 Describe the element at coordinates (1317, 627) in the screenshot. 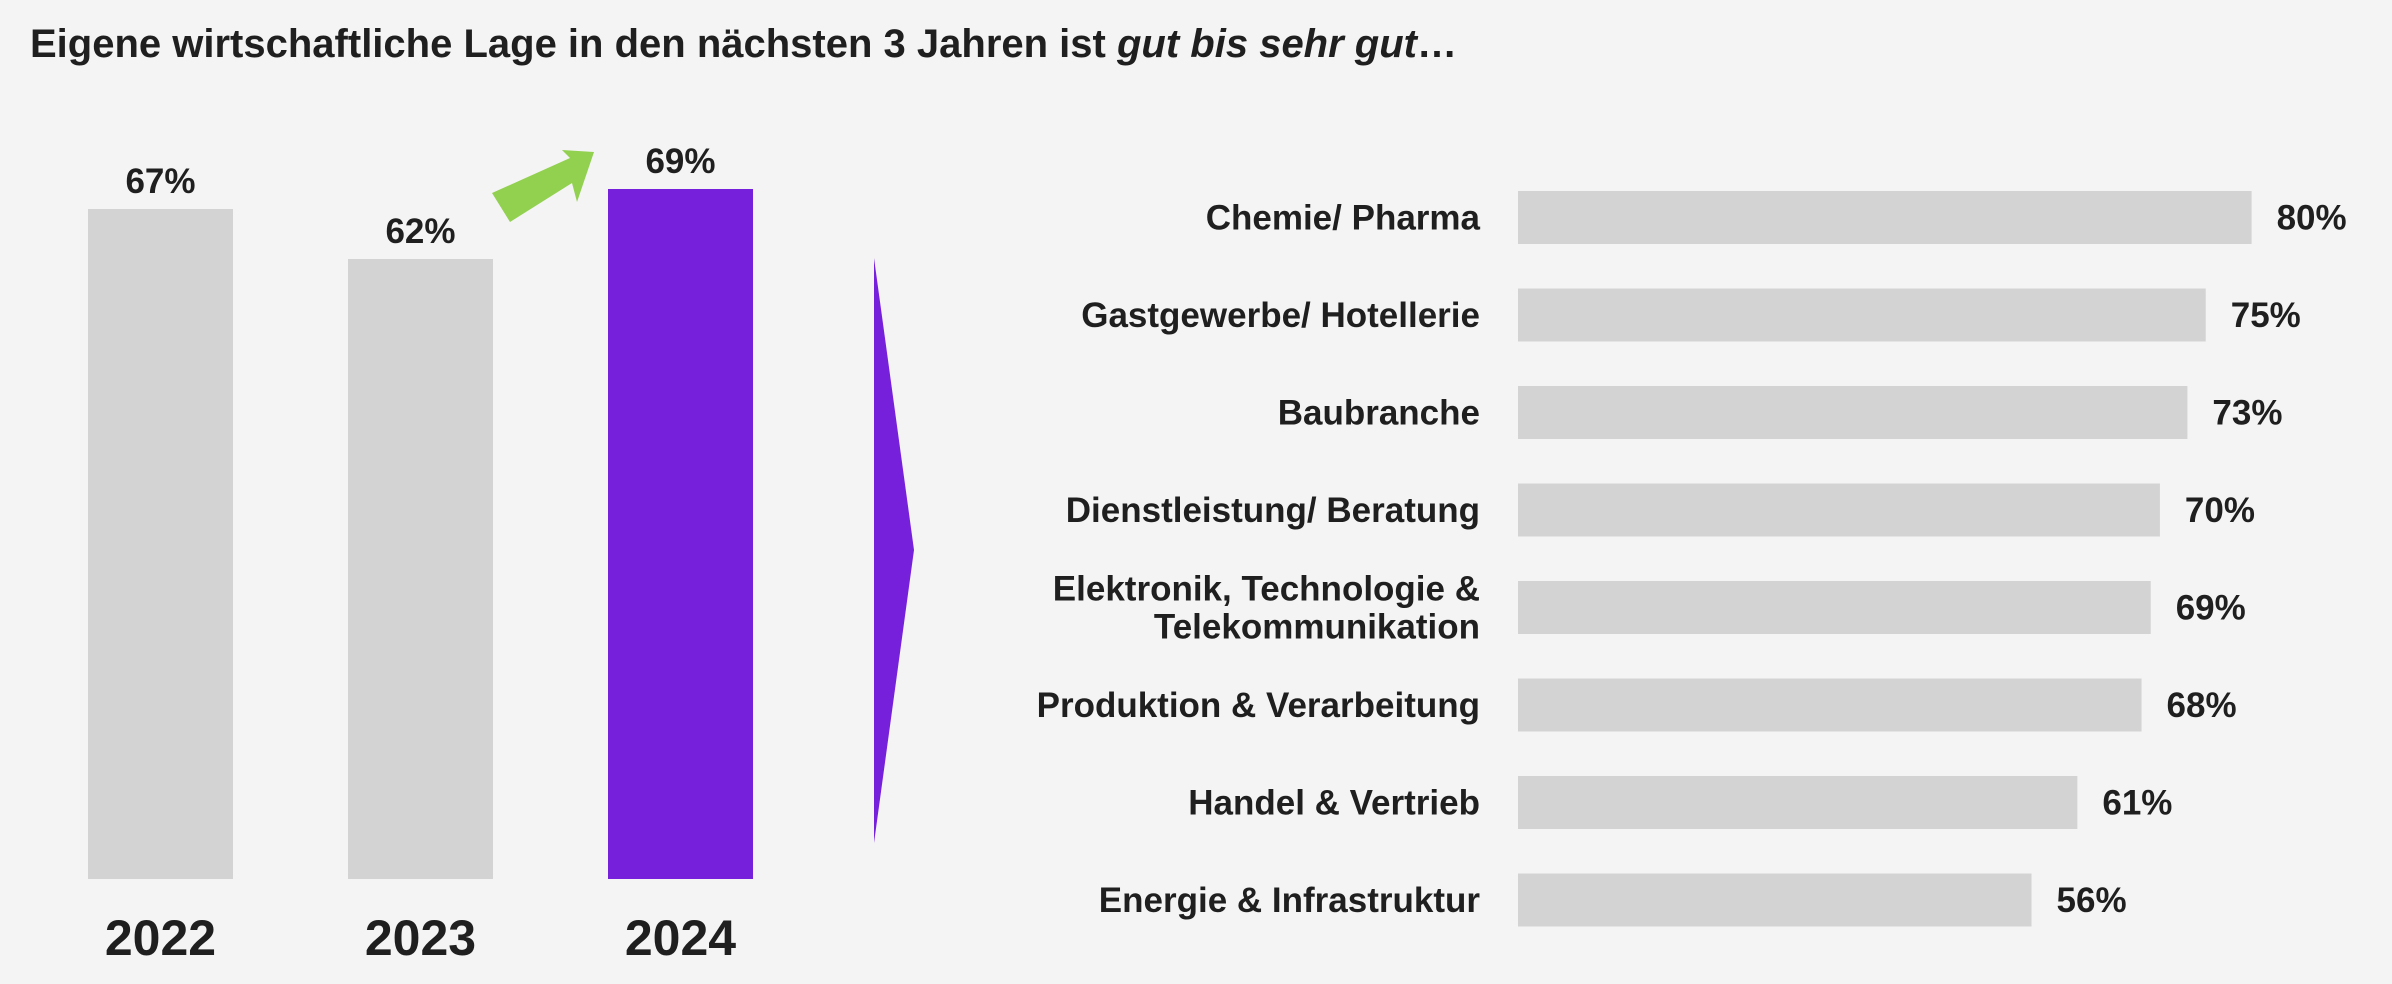

I see `industry-category-label: Telekommunikation` at that location.